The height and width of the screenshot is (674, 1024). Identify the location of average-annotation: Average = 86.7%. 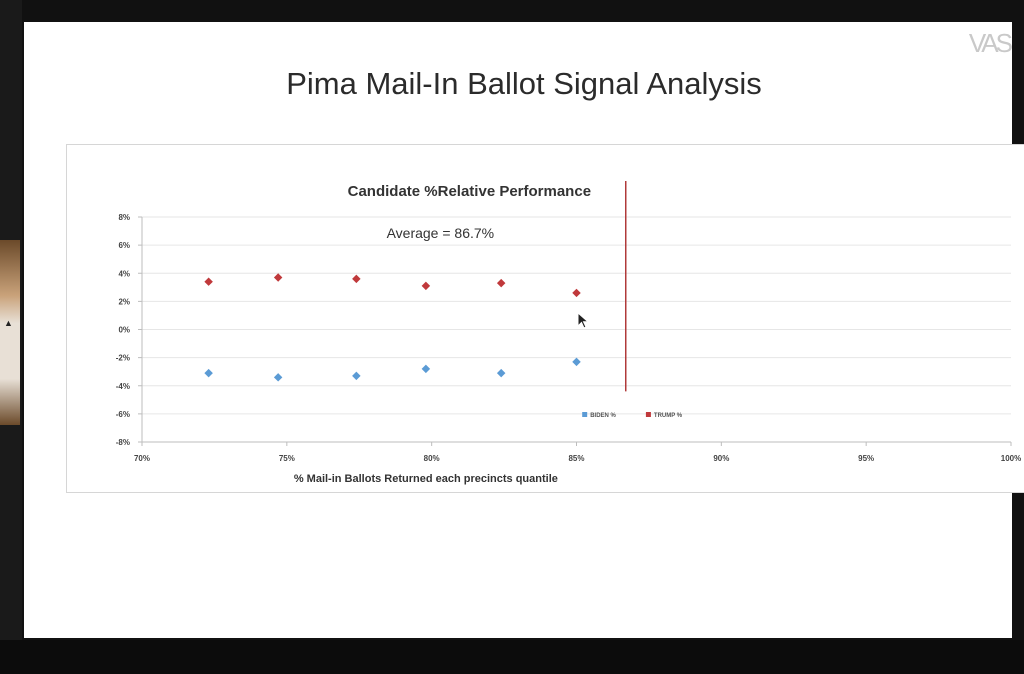
(441, 233).